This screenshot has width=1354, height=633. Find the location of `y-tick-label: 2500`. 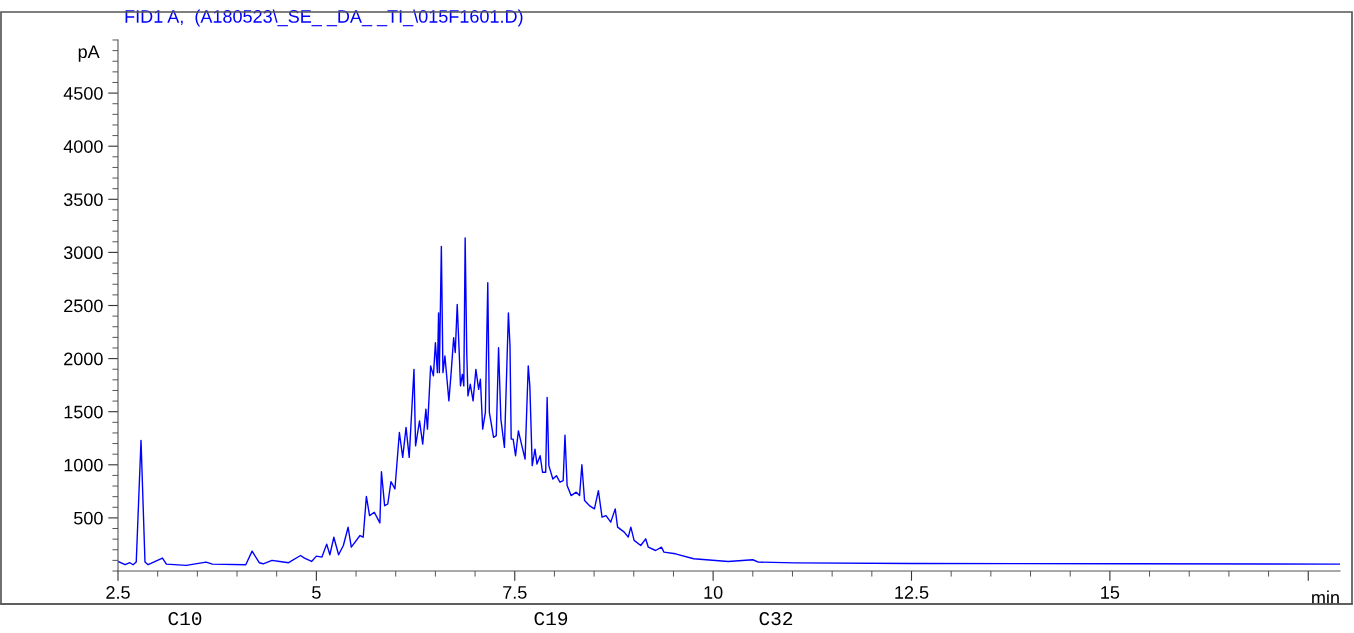

y-tick-label: 2500 is located at coordinates (83, 306).